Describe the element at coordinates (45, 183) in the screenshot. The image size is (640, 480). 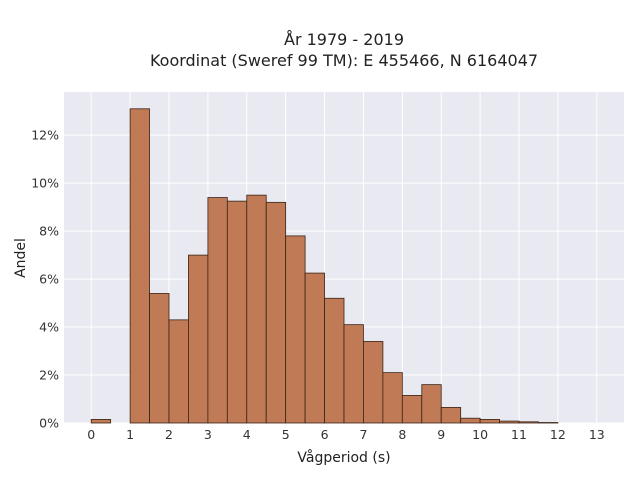
I see `y-tick-label: 10%` at that location.